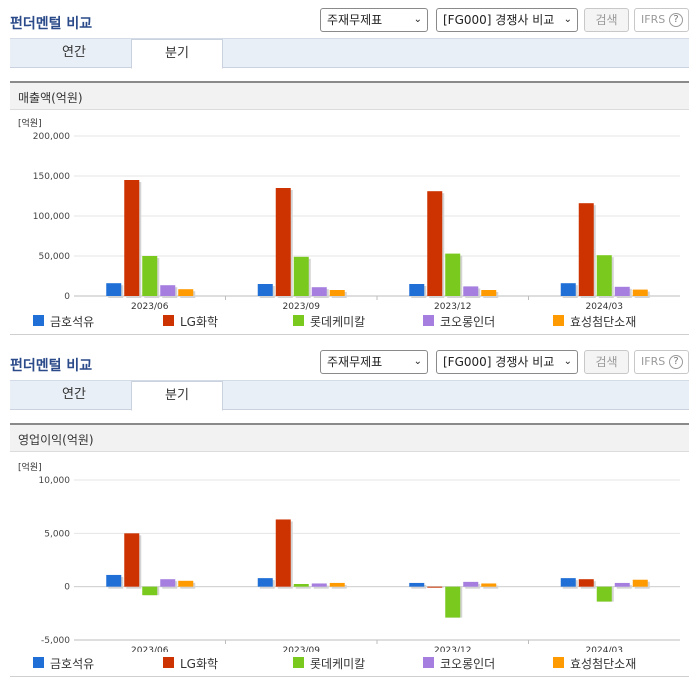 This screenshot has height=684, width=696. Describe the element at coordinates (468, 664) in the screenshot. I see `legend-label: 코오롱인더` at that location.